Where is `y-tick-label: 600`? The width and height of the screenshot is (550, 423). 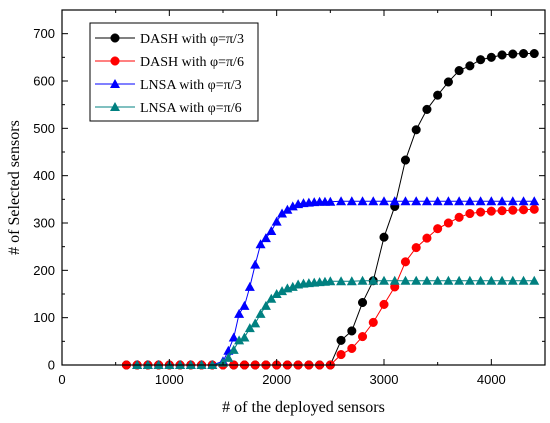 y-tick-label: 600 is located at coordinates (44, 81).